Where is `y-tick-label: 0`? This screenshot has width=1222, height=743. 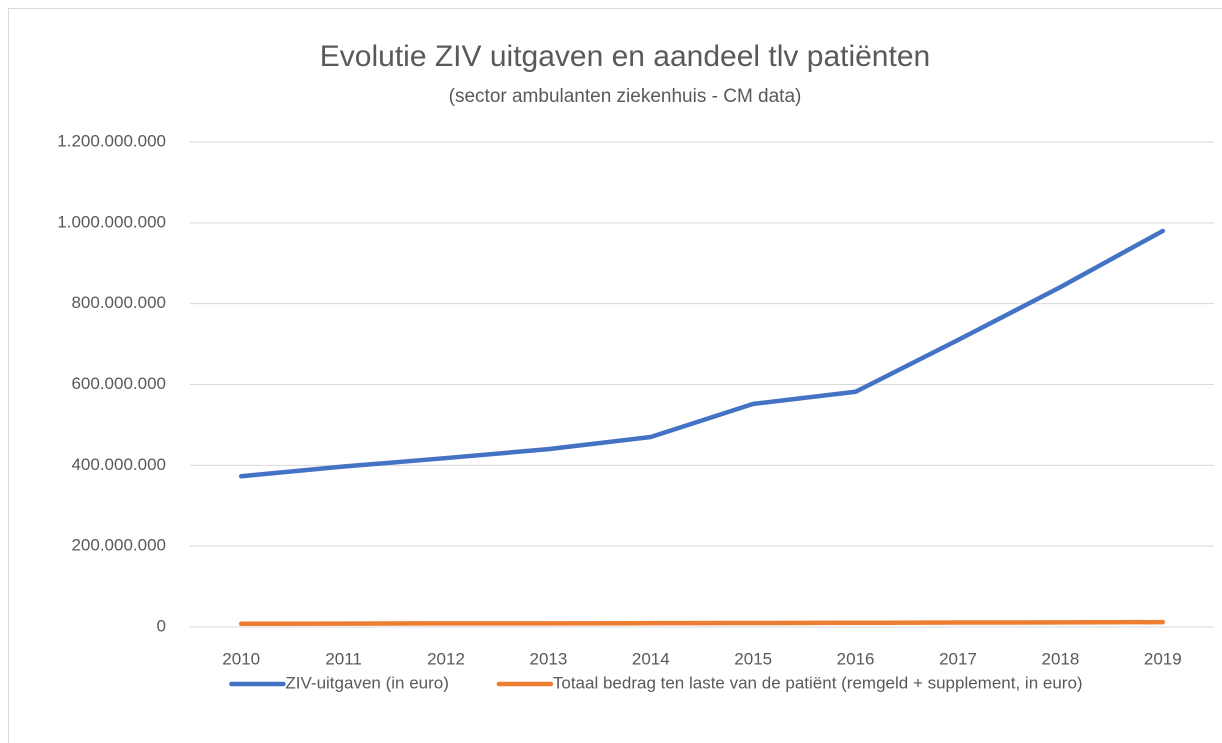
y-tick-label: 0 is located at coordinates (161, 625).